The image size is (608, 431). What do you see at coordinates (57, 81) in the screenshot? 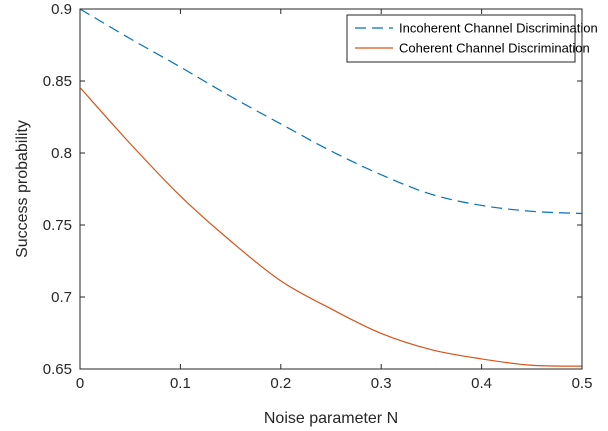
I see `y-tick-label: 0.85` at bounding box center [57, 81].